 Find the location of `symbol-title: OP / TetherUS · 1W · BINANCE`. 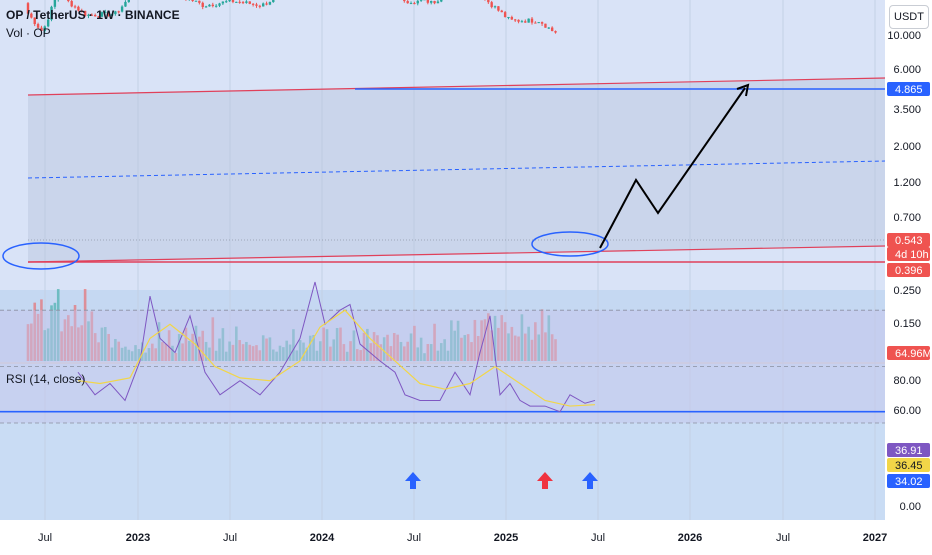

symbol-title: OP / TetherUS · 1W · BINANCE is located at coordinates (93, 15).